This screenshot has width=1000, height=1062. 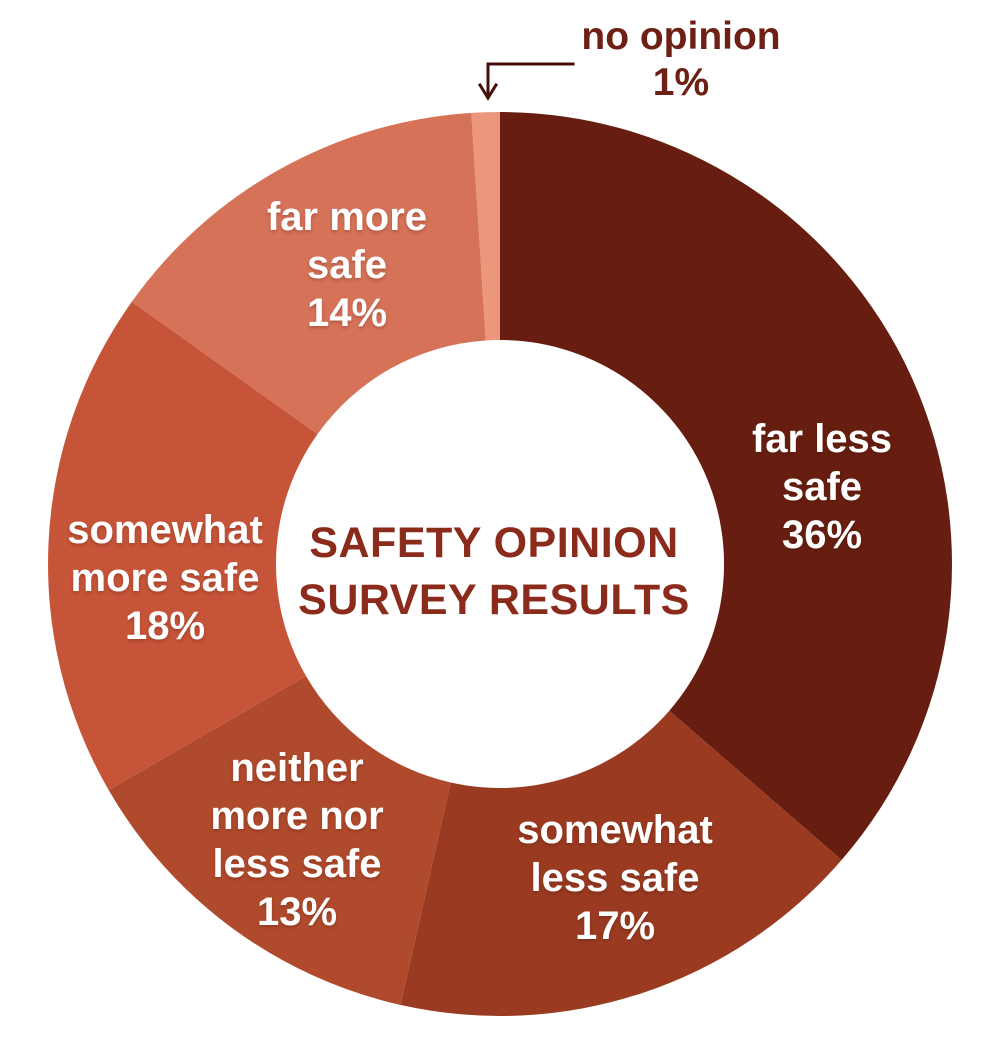 I want to click on callout-arrow-elbow, so click(x=530, y=79).